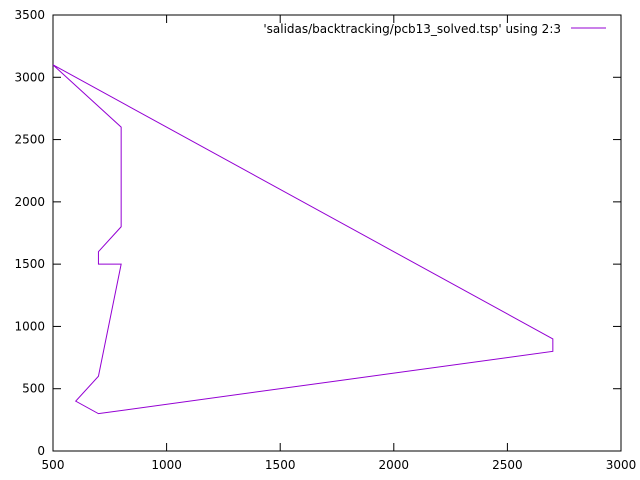 This screenshot has height=480, width=640. What do you see at coordinates (29, 15) in the screenshot?
I see `y-tick-label: 3500` at bounding box center [29, 15].